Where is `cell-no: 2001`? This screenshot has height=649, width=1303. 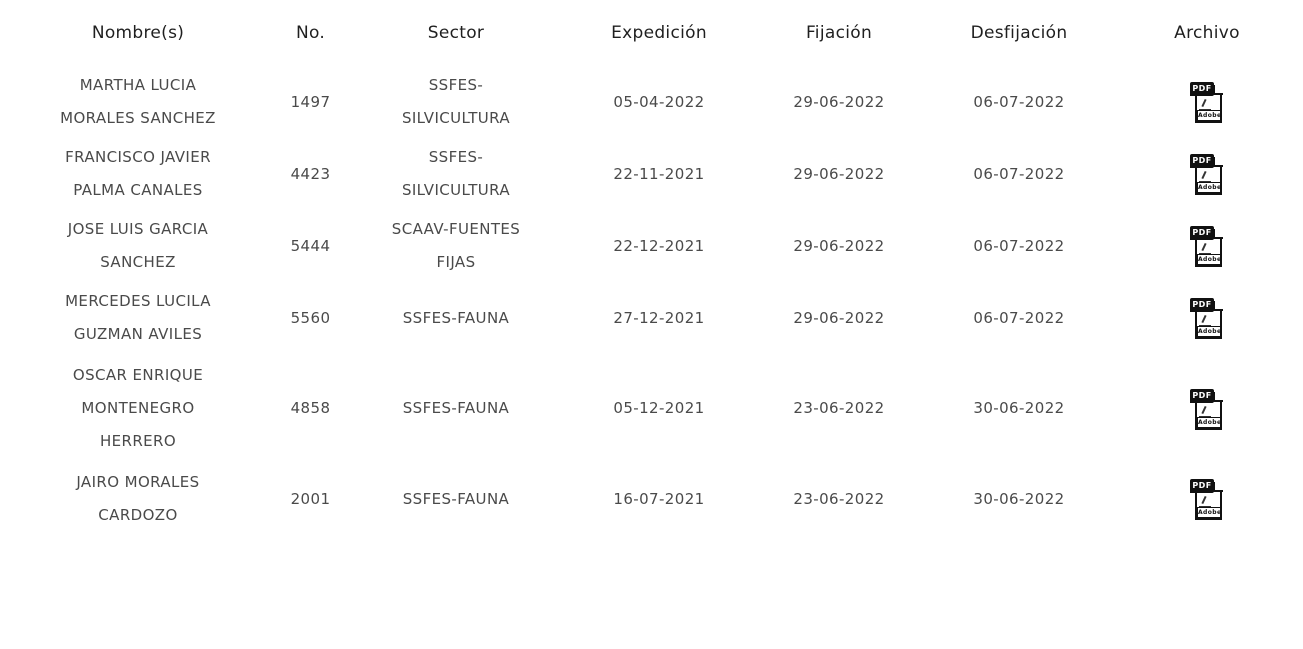
cell-no: 2001 is located at coordinates (310, 498).